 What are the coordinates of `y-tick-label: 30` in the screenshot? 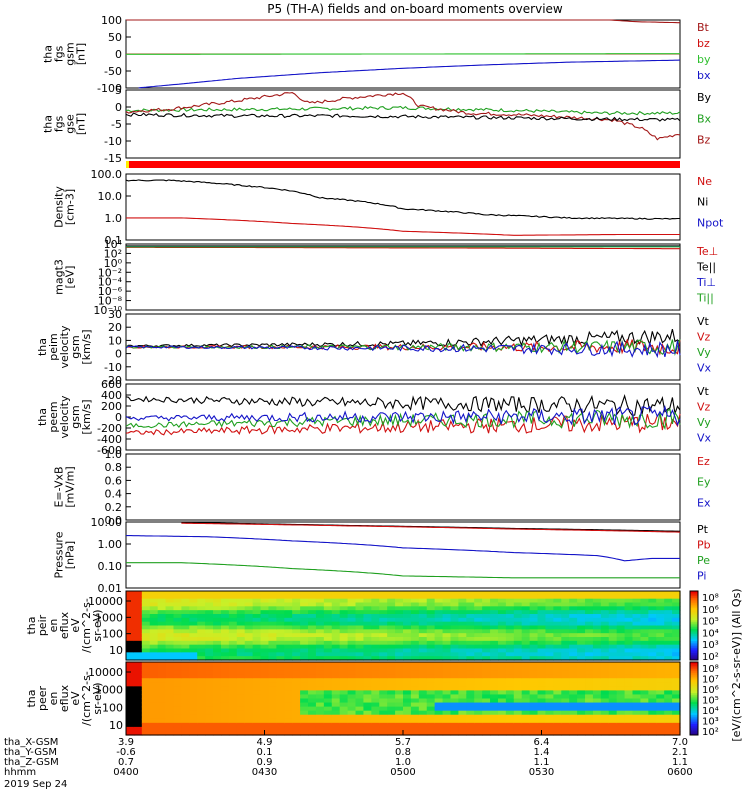 It's located at (115, 314).